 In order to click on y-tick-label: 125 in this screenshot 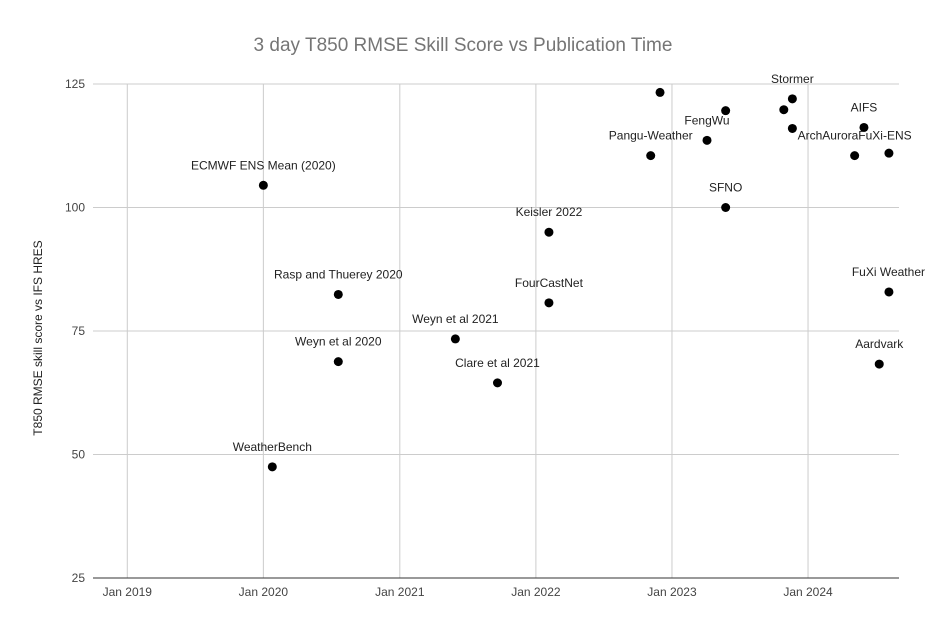, I will do `click(75, 84)`.